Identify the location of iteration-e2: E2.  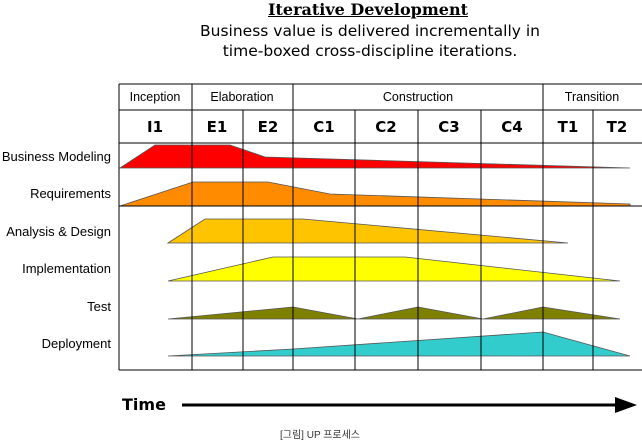
(268, 127).